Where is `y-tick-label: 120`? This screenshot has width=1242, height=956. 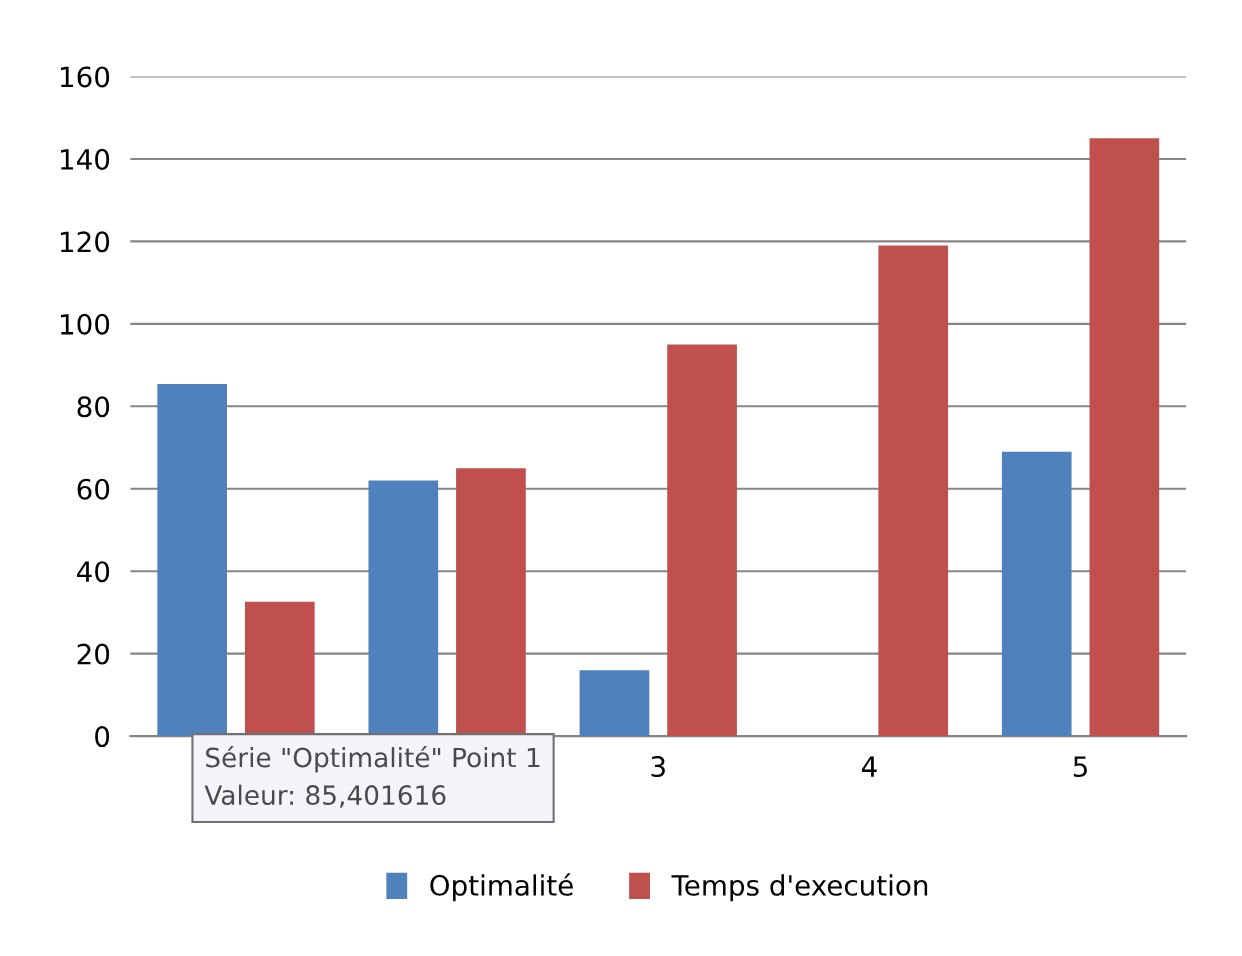 y-tick-label: 120 is located at coordinates (85, 242).